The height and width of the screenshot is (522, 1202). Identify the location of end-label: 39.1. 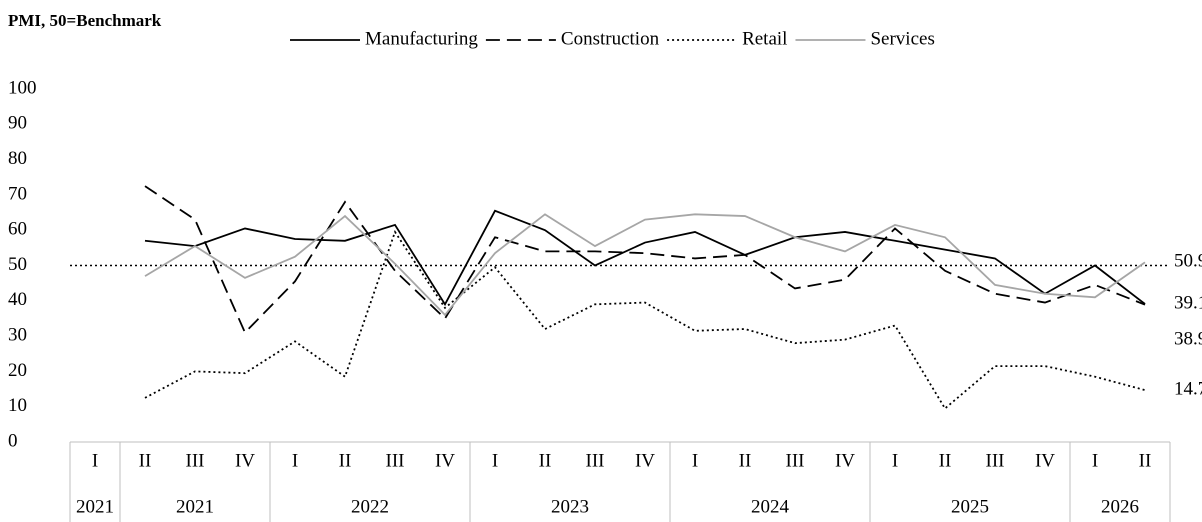
(1188, 302).